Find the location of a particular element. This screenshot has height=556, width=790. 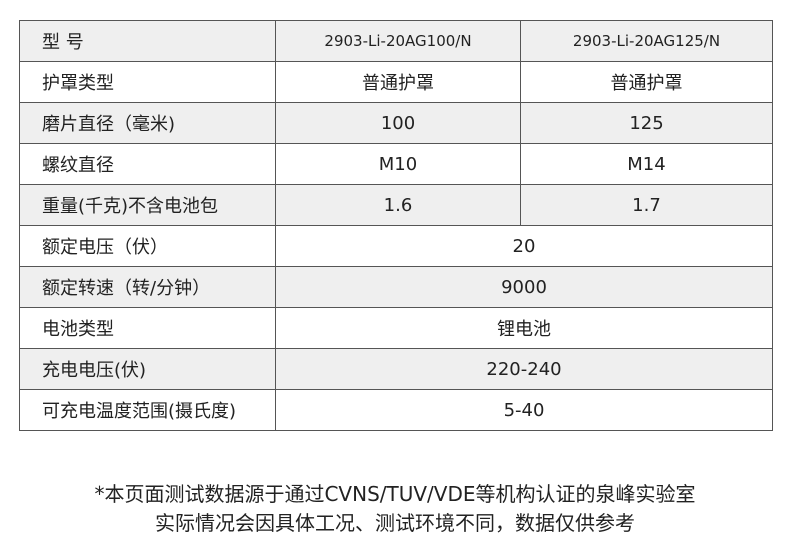

table-row: 磨片直径（毫米) 100 125 is located at coordinates (396, 123).